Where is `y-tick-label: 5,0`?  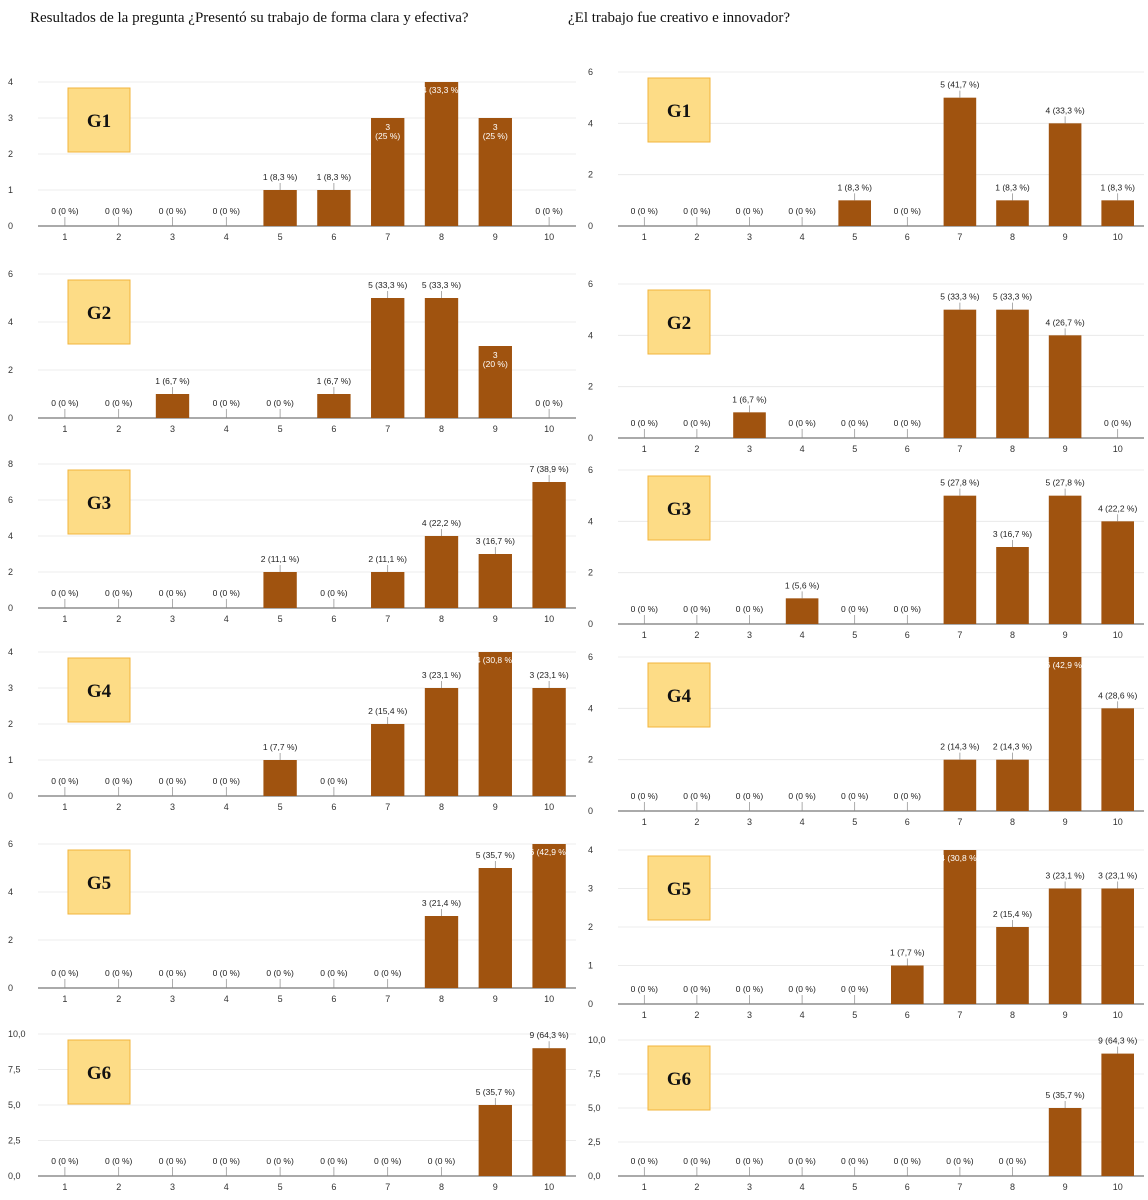
y-tick-label: 5,0 is located at coordinates (594, 1108).